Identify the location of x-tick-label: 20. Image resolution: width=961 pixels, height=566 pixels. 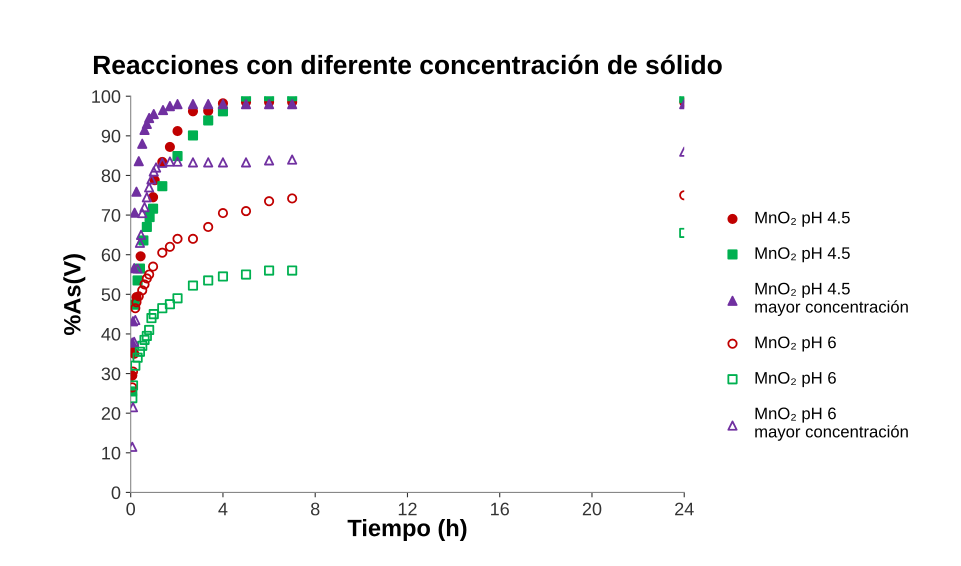
(592, 509).